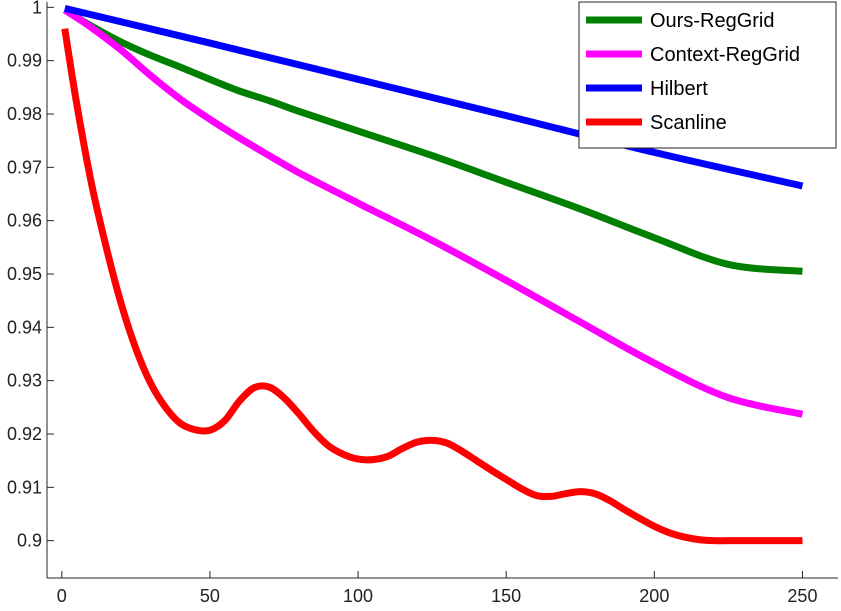  What do you see at coordinates (802, 596) in the screenshot?
I see `x-tick-label: 250` at bounding box center [802, 596].